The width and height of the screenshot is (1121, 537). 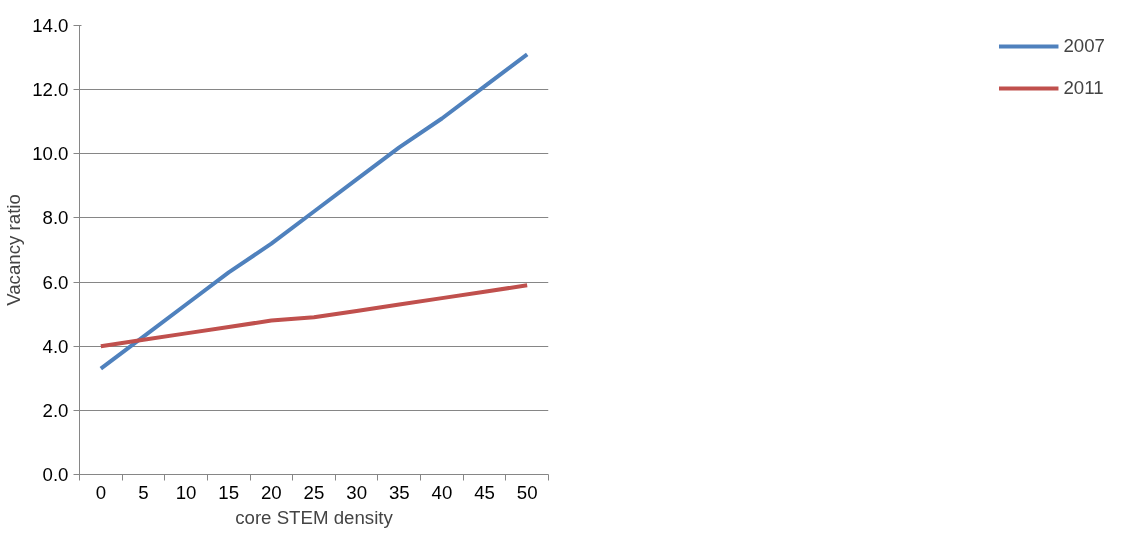 I want to click on x-tick-label: 45, so click(x=484, y=492).